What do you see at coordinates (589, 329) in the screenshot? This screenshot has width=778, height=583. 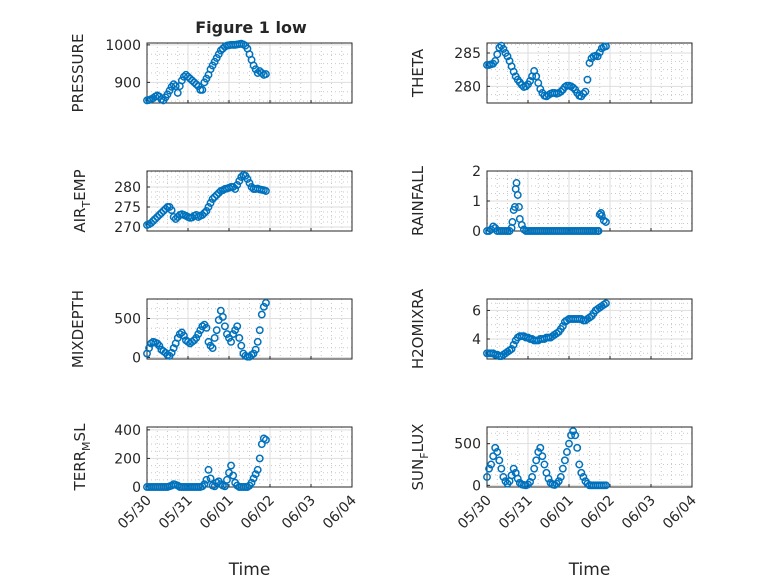 I see `axes-frame` at bounding box center [589, 329].